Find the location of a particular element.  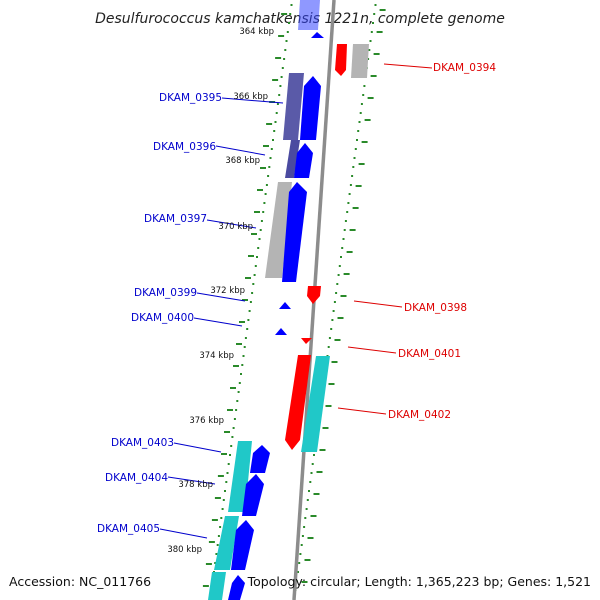

gene-label-dkam-0405: DKAM_0405 is located at coordinates (128, 529).